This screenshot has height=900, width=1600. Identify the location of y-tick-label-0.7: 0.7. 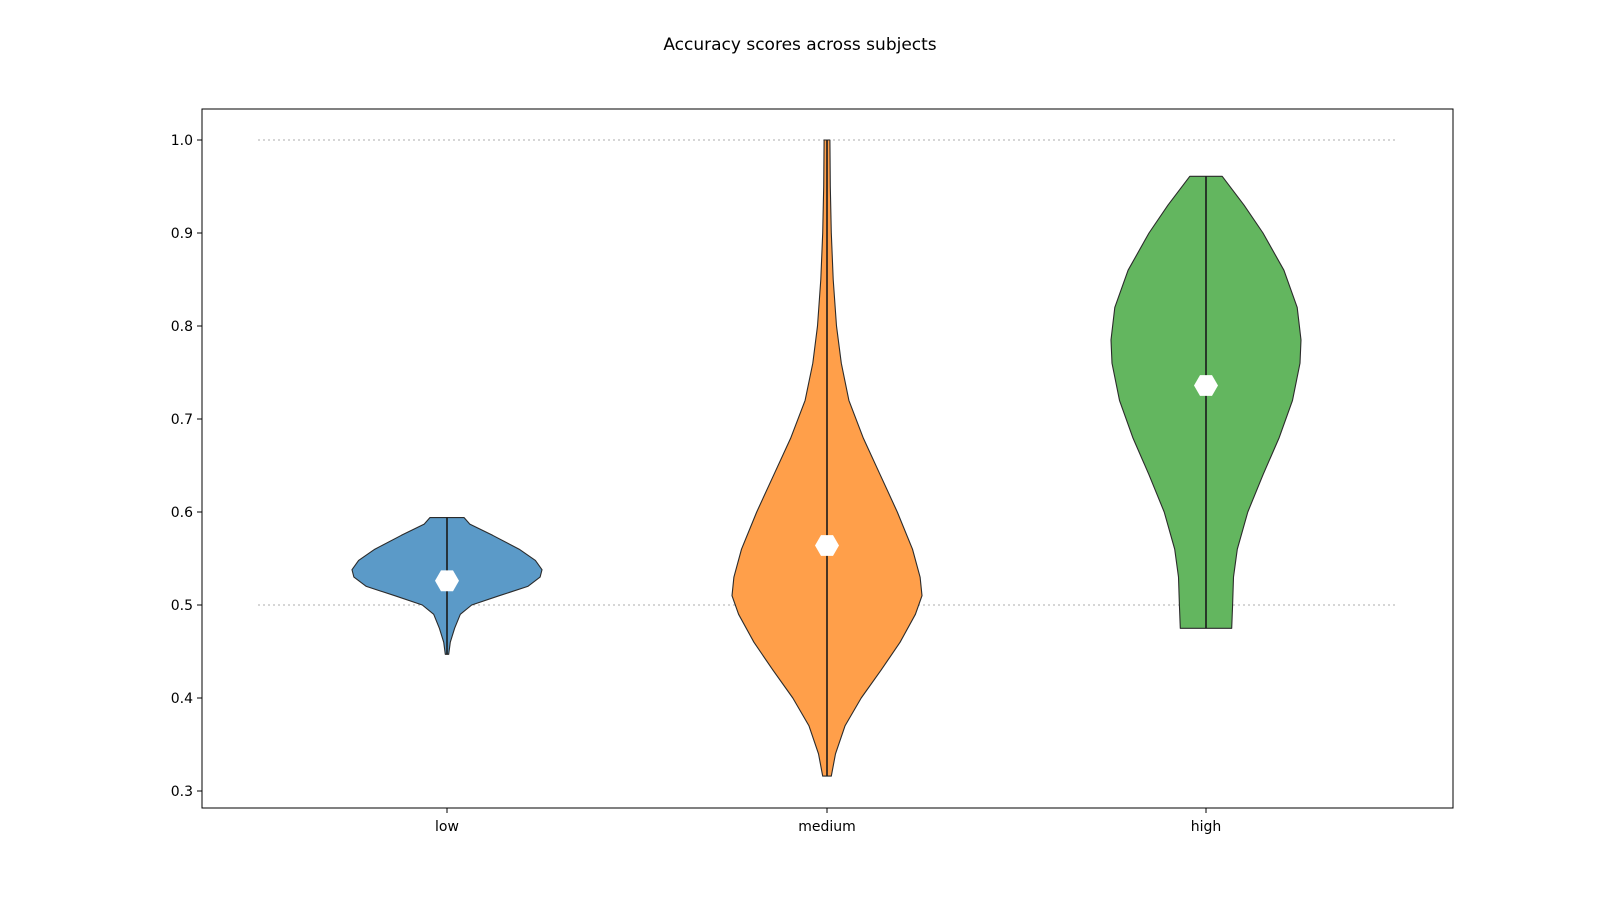
(182, 420).